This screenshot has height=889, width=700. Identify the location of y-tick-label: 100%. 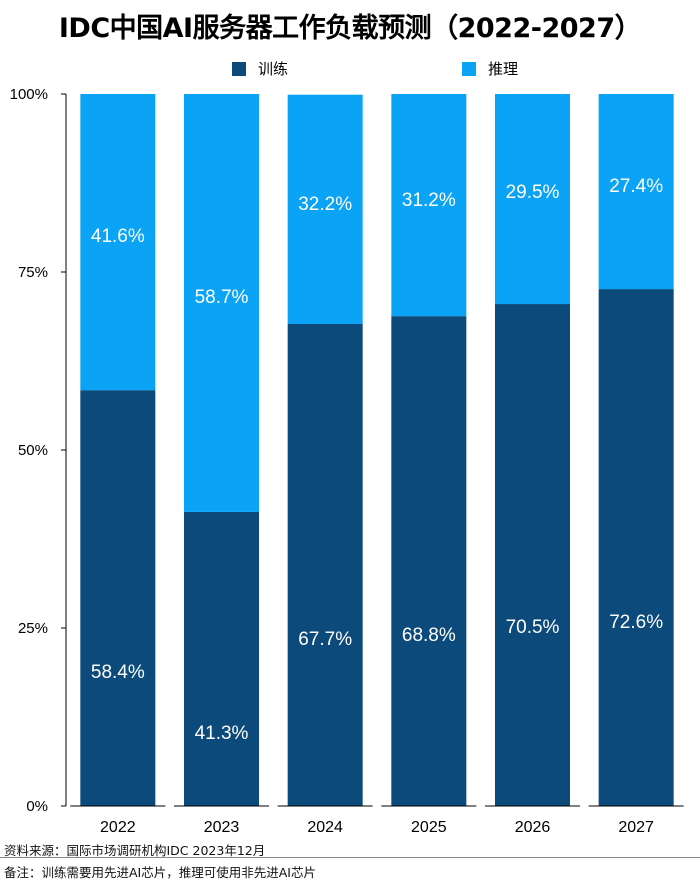
(29, 94).